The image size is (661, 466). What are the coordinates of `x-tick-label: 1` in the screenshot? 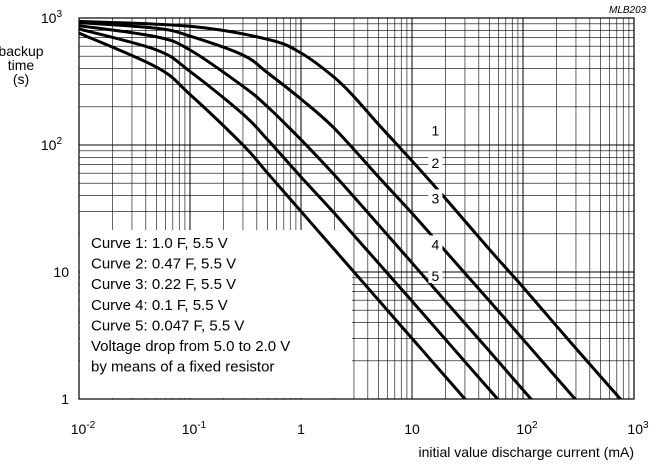 It's located at (301, 429).